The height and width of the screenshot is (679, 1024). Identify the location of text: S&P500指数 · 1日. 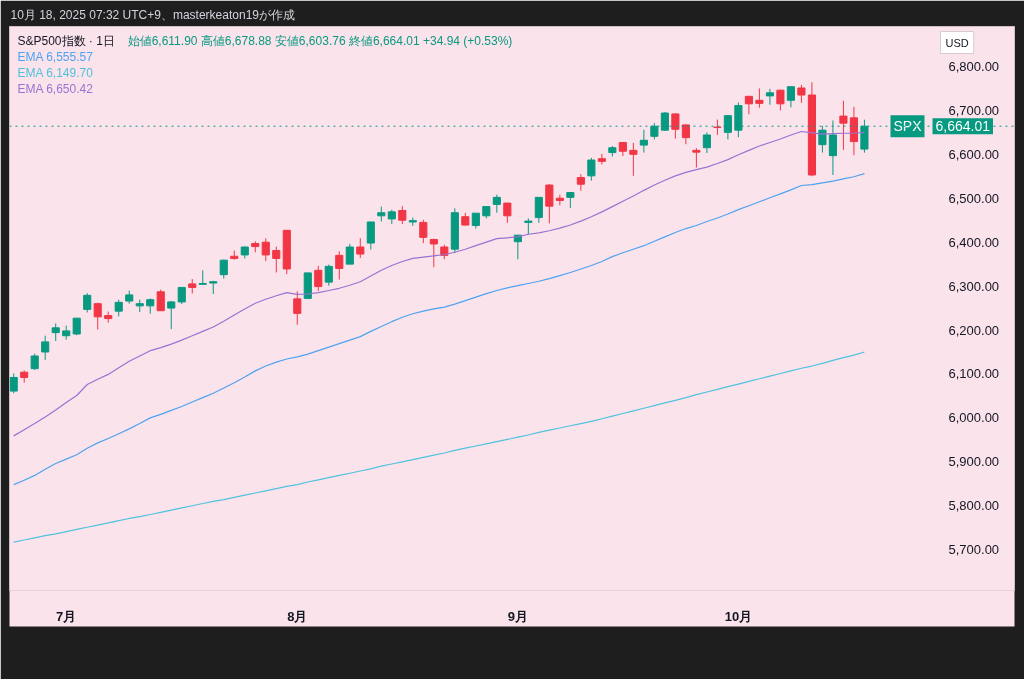
(66, 40).